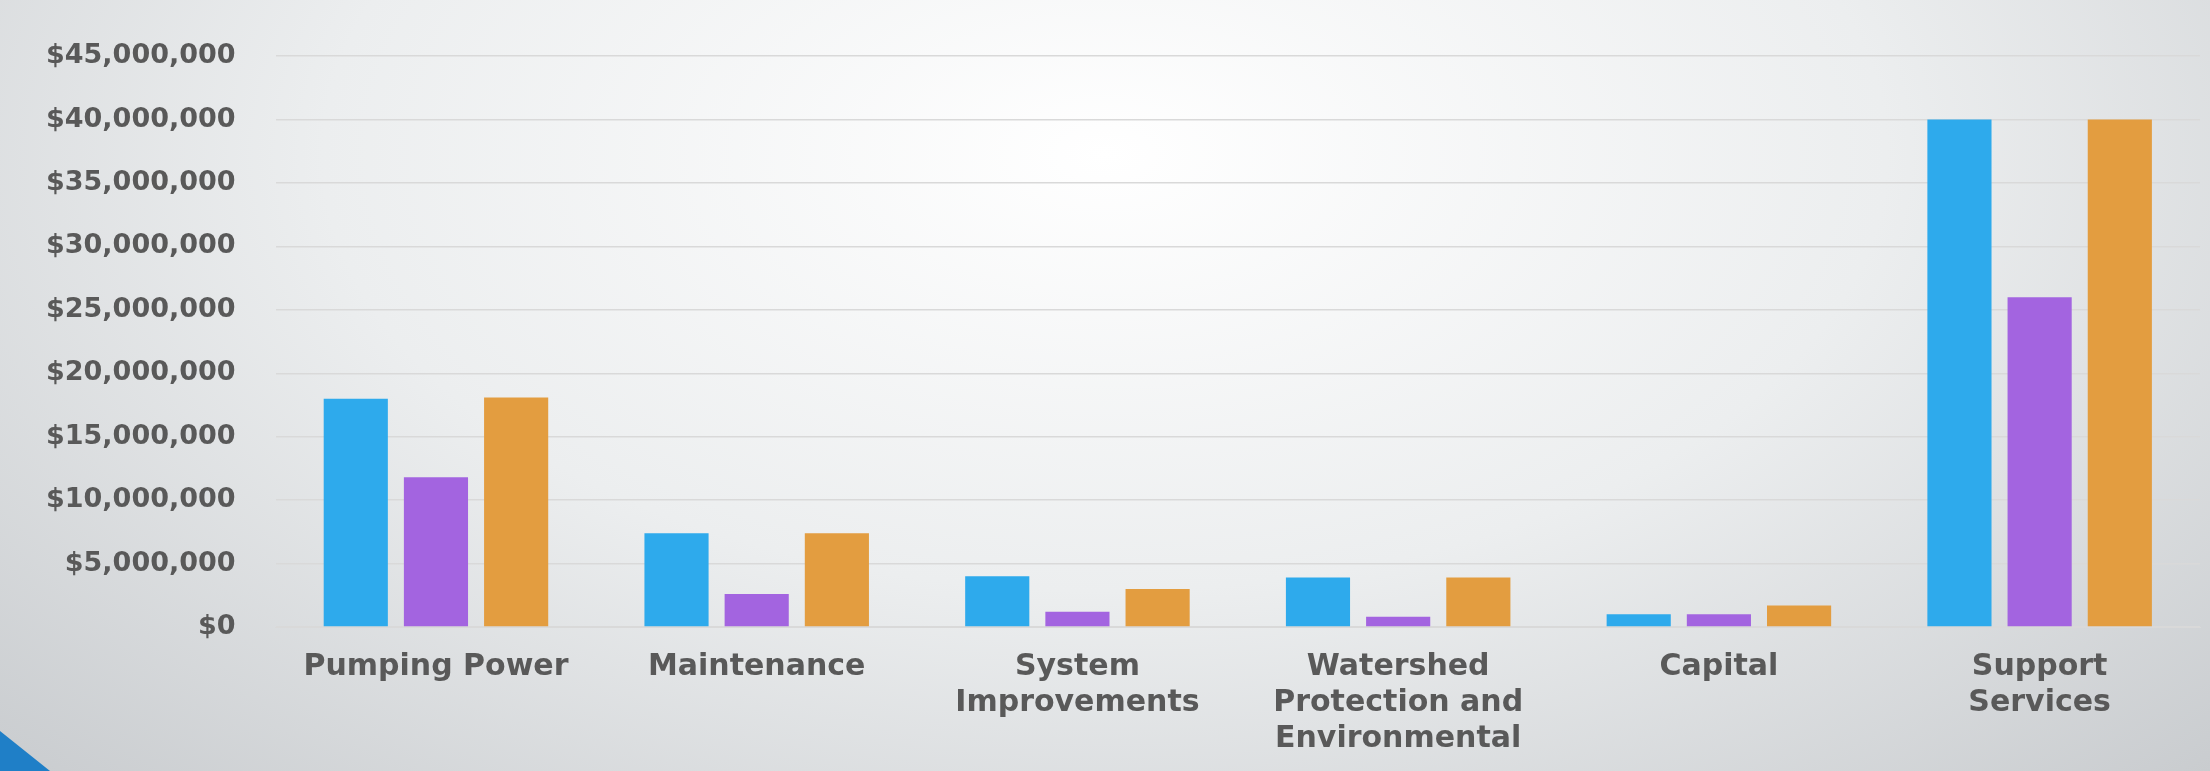  I want to click on x-tick-label: System Improvements, so click(1077, 682).